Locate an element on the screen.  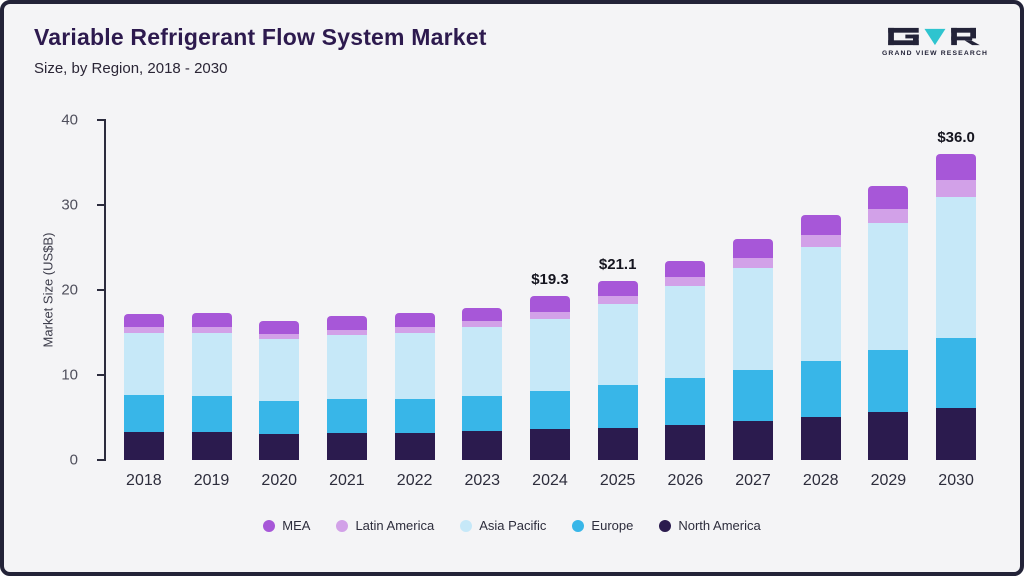
x-axis-label: 2030 is located at coordinates (956, 480).